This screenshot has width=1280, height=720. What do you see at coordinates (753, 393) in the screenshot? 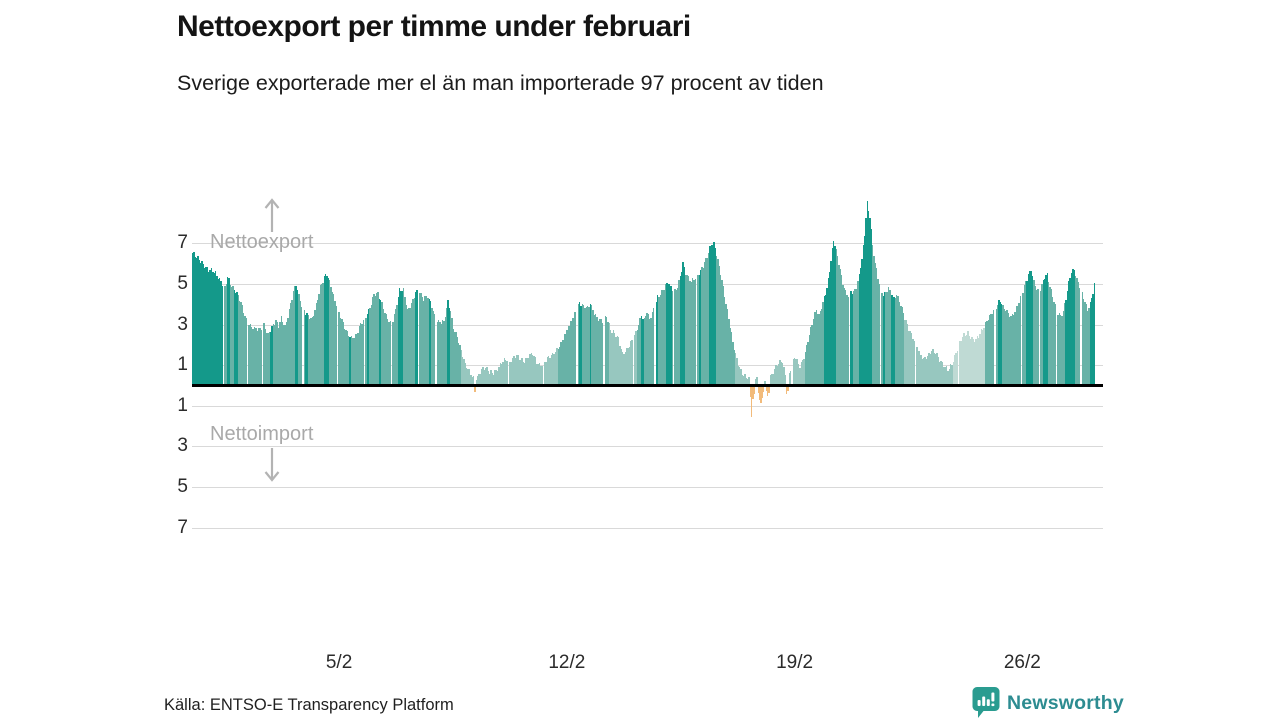
I see `import-bar` at bounding box center [753, 393].